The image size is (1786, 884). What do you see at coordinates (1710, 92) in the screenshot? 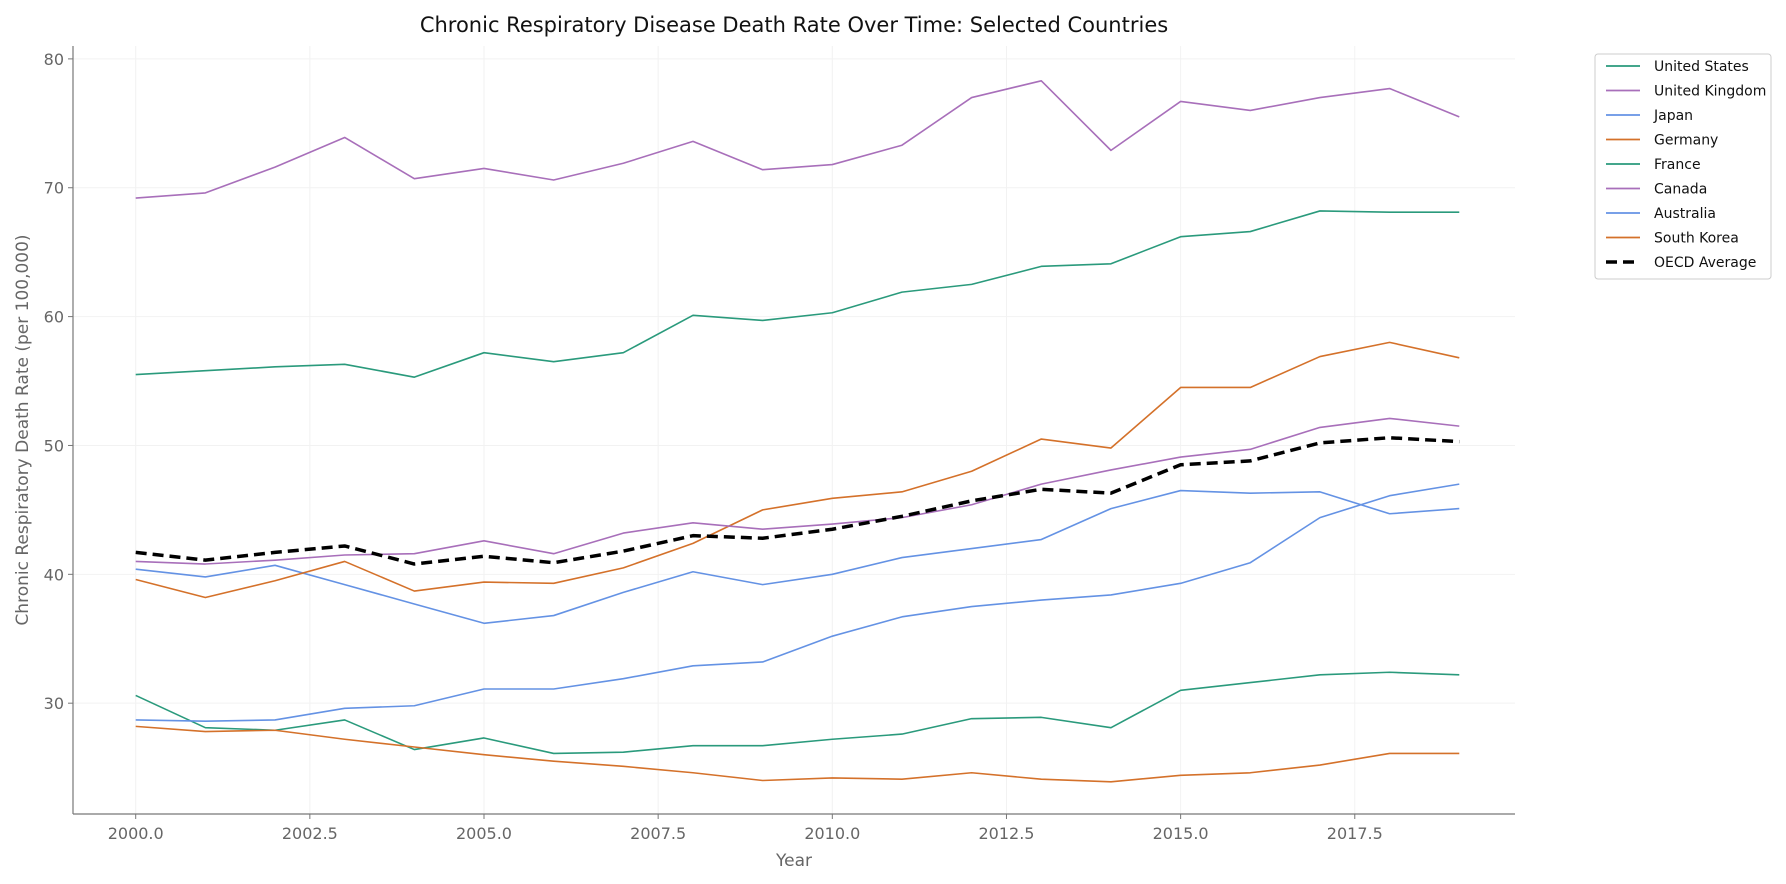
I see `legend-label-united-kingdom: United Kingdom` at bounding box center [1710, 92].